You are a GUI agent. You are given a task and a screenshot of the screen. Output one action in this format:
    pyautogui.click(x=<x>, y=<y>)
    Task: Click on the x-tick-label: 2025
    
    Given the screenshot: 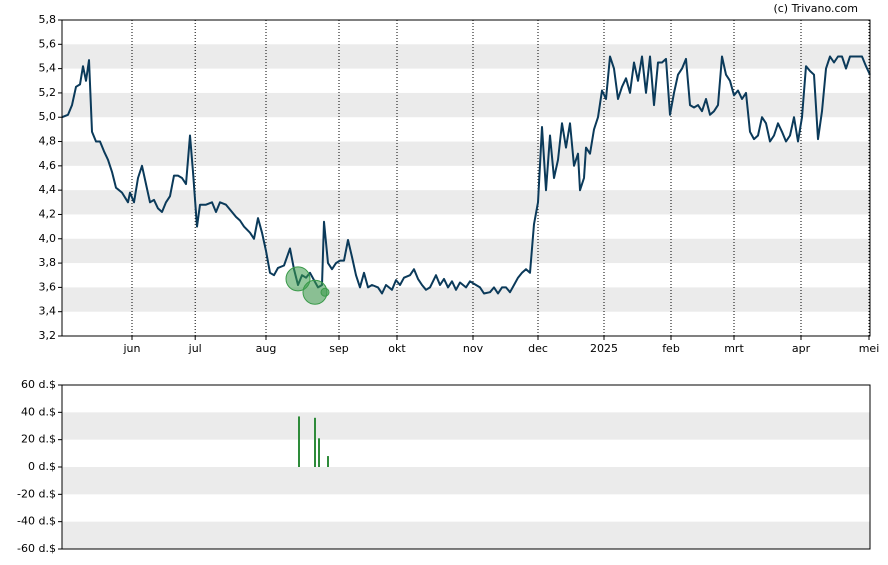 What is the action you would take?
    pyautogui.click(x=604, y=348)
    